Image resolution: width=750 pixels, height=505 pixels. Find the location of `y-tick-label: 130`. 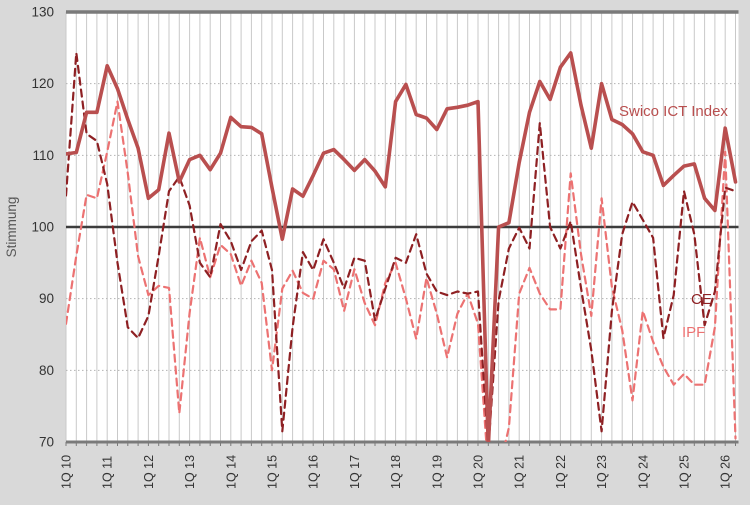

y-tick-label: 130 is located at coordinates (42, 12).